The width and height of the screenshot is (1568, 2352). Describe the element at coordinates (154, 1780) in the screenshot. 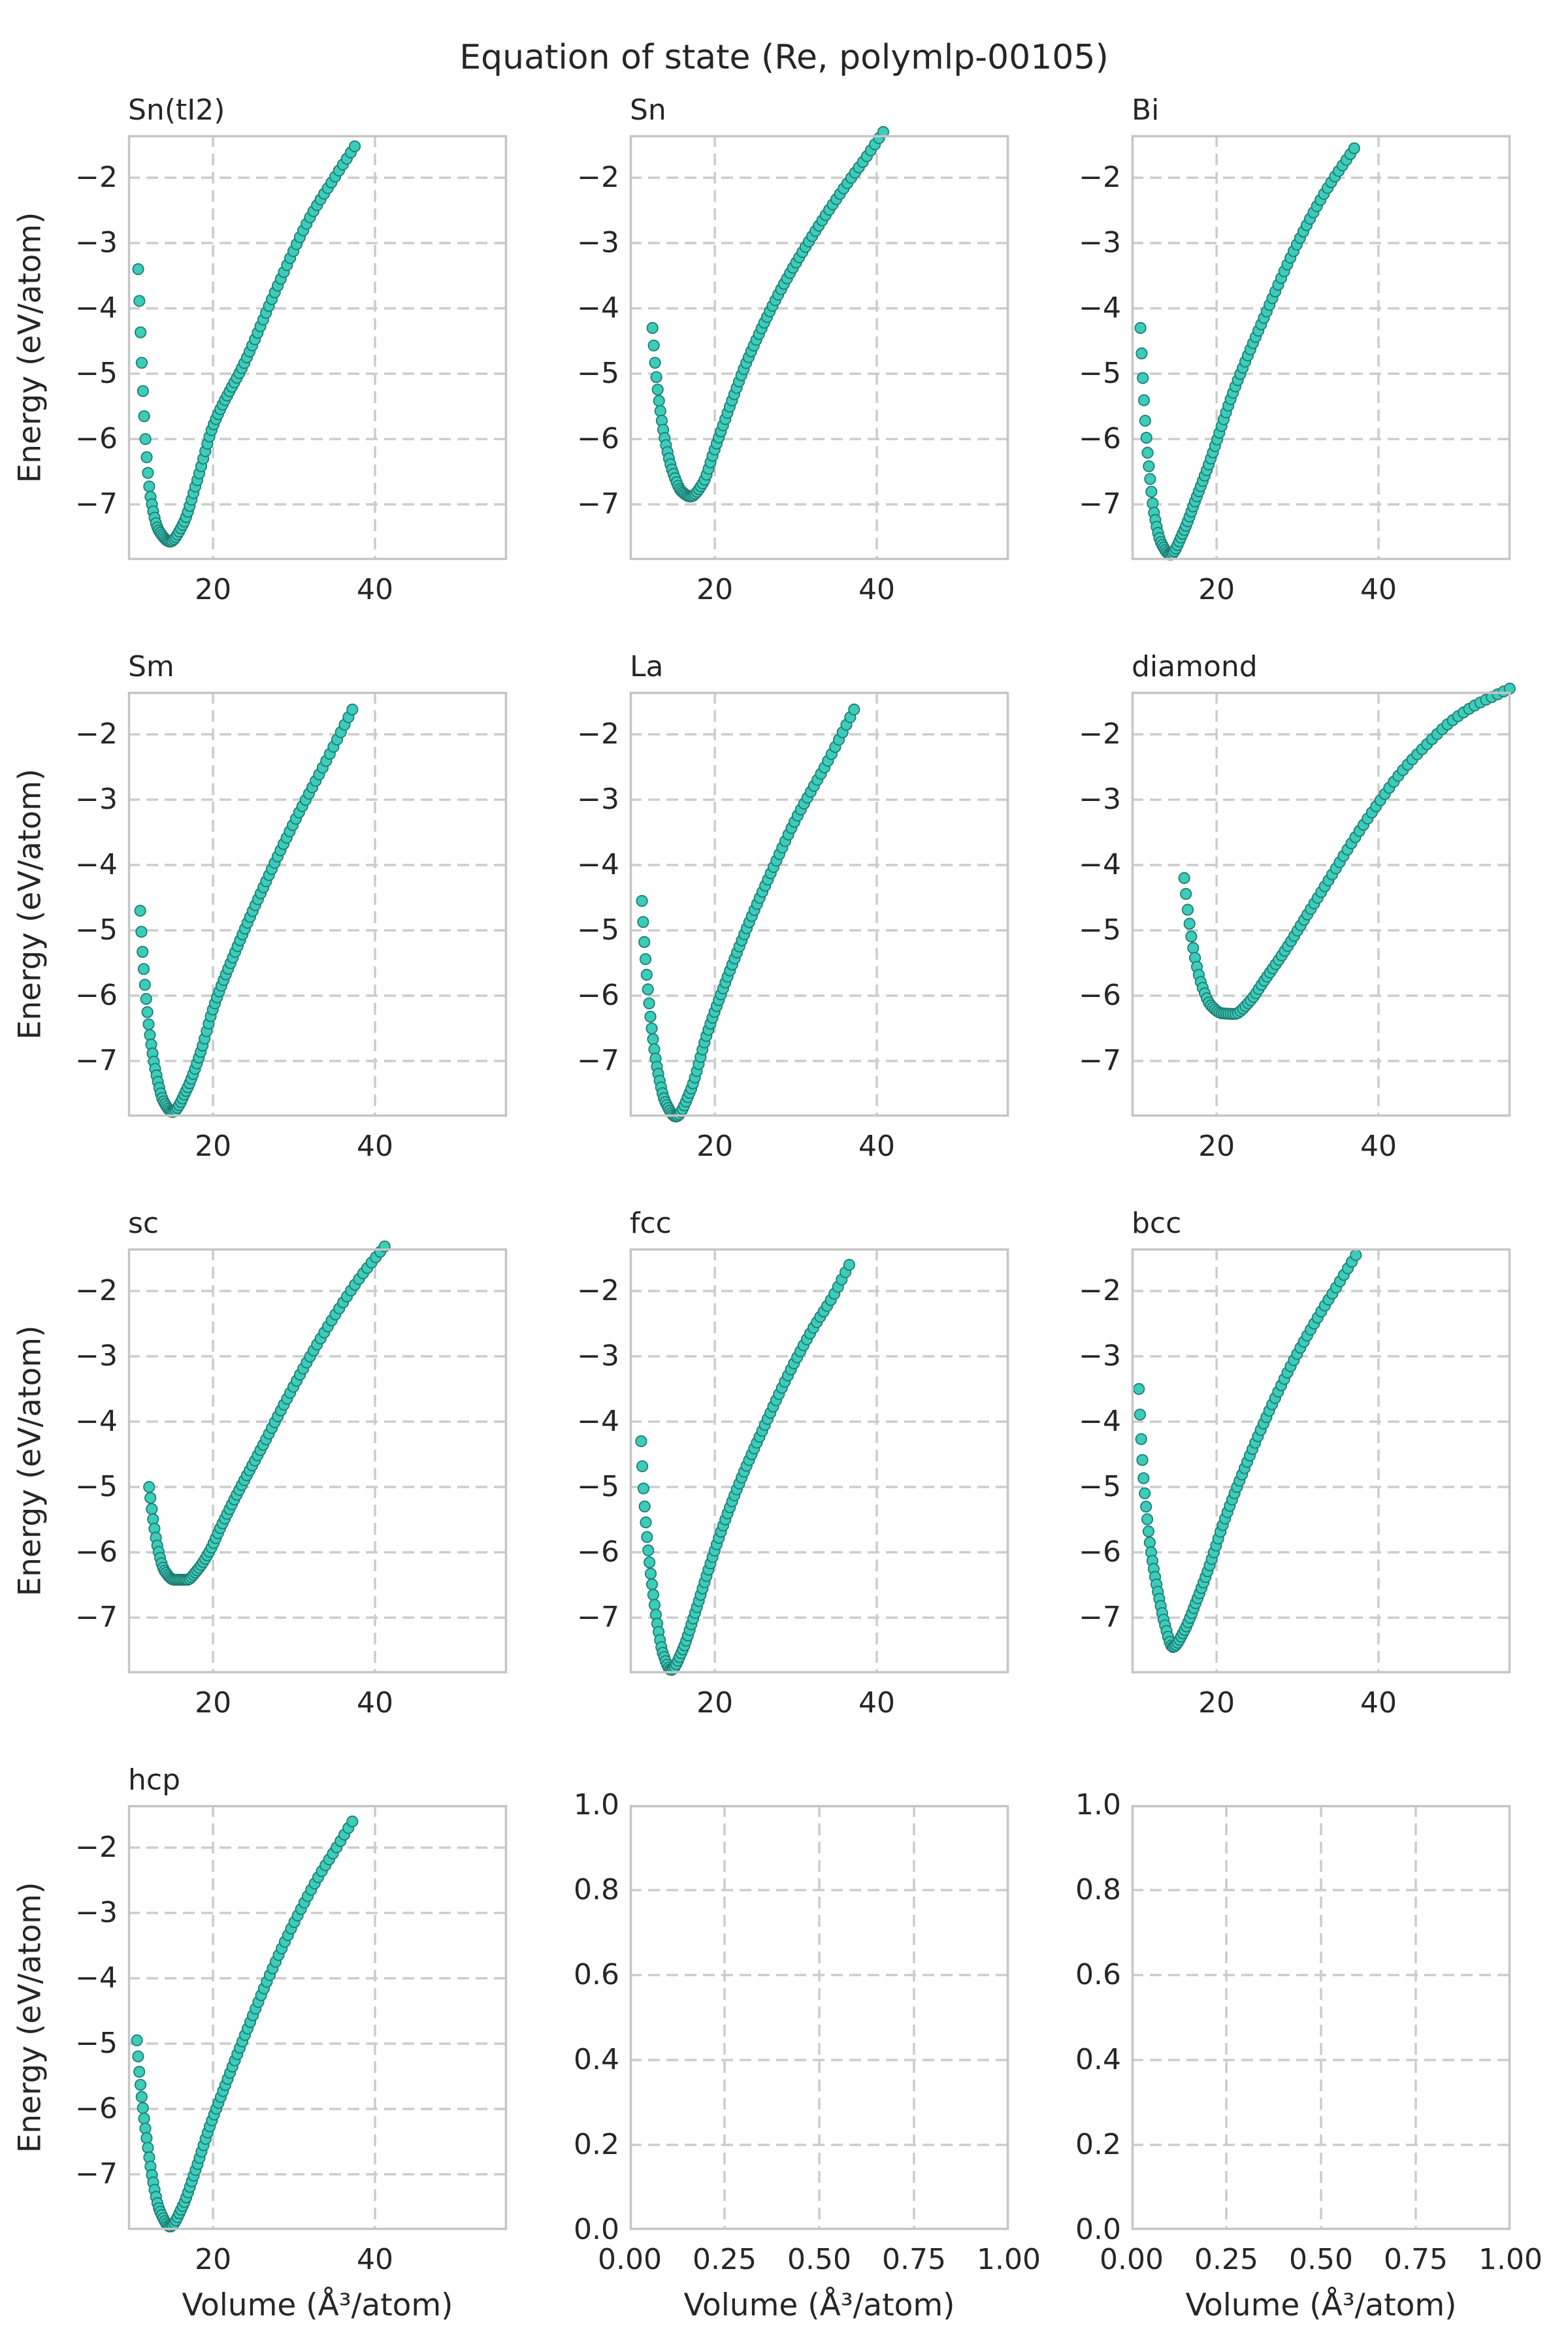

I see `subplot-title: hcp` at that location.